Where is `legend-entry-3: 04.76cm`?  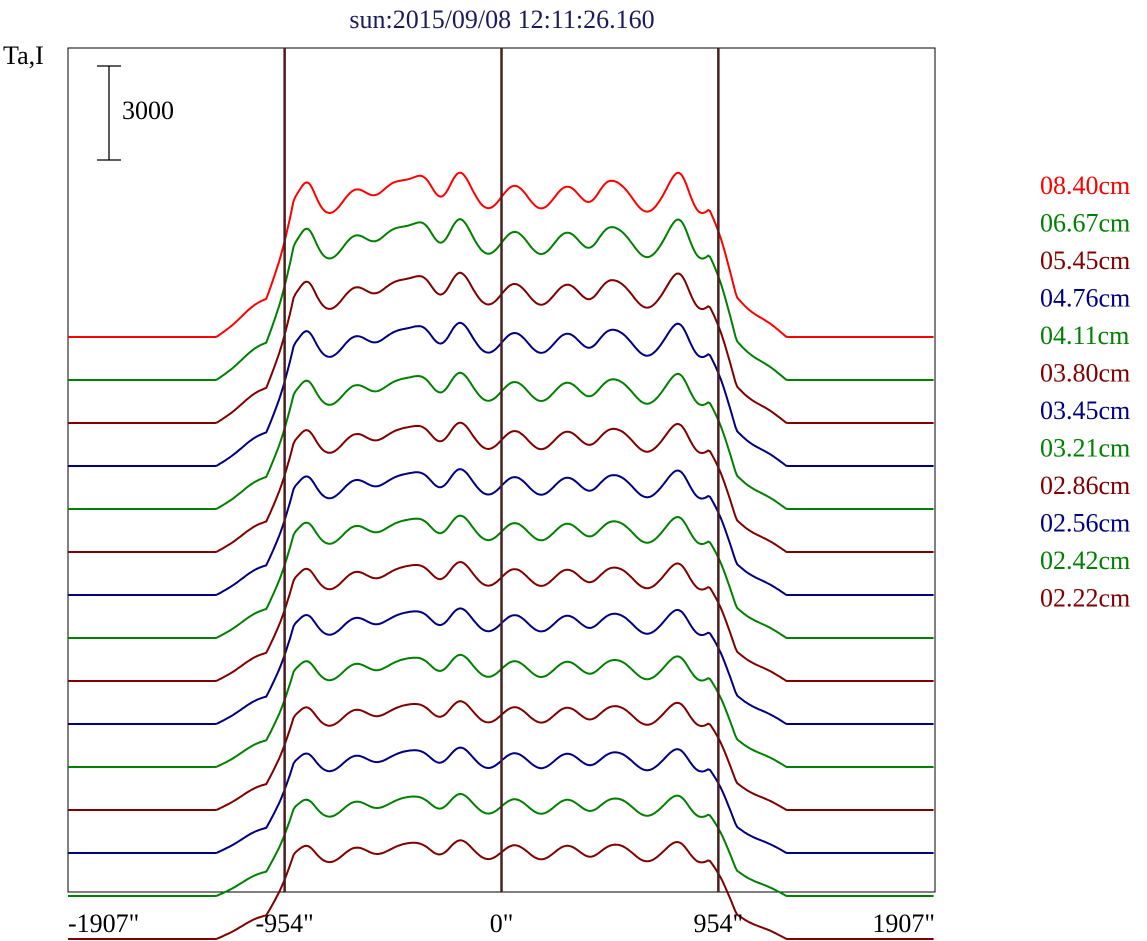 legend-entry-3: 04.76cm is located at coordinates (1085, 298).